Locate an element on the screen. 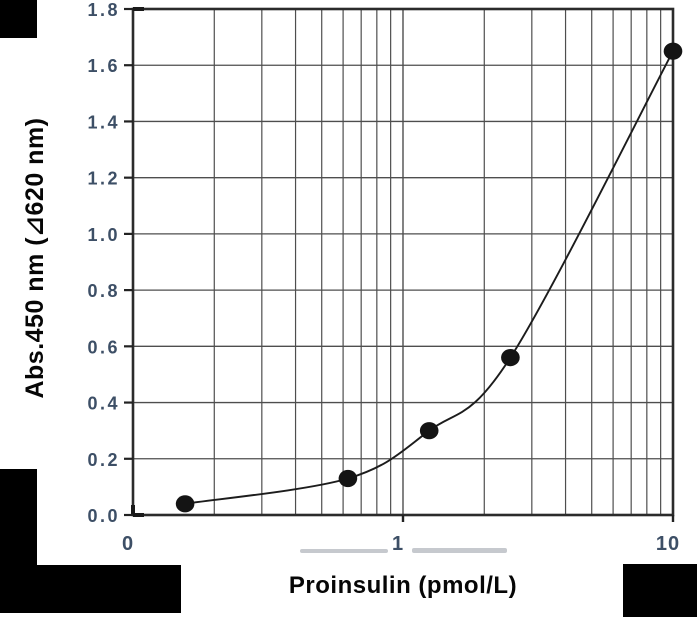 Image resolution: width=699 pixels, height=619 pixels. y-tick-label: 1.0 is located at coordinates (103, 235).